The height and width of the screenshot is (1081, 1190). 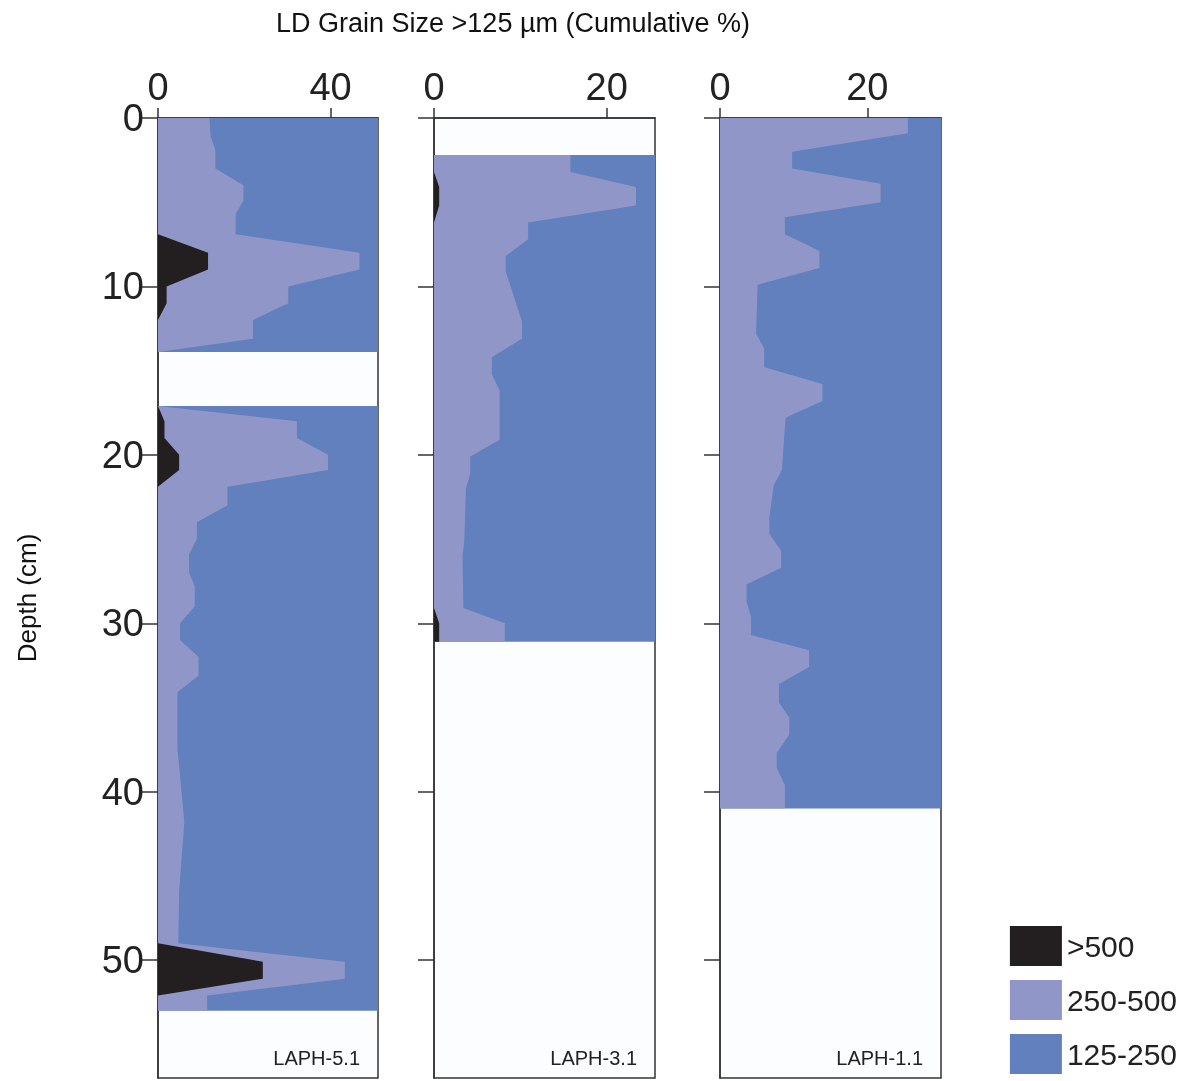 What do you see at coordinates (1100, 946) in the screenshot?
I see `legend-label: >500` at bounding box center [1100, 946].